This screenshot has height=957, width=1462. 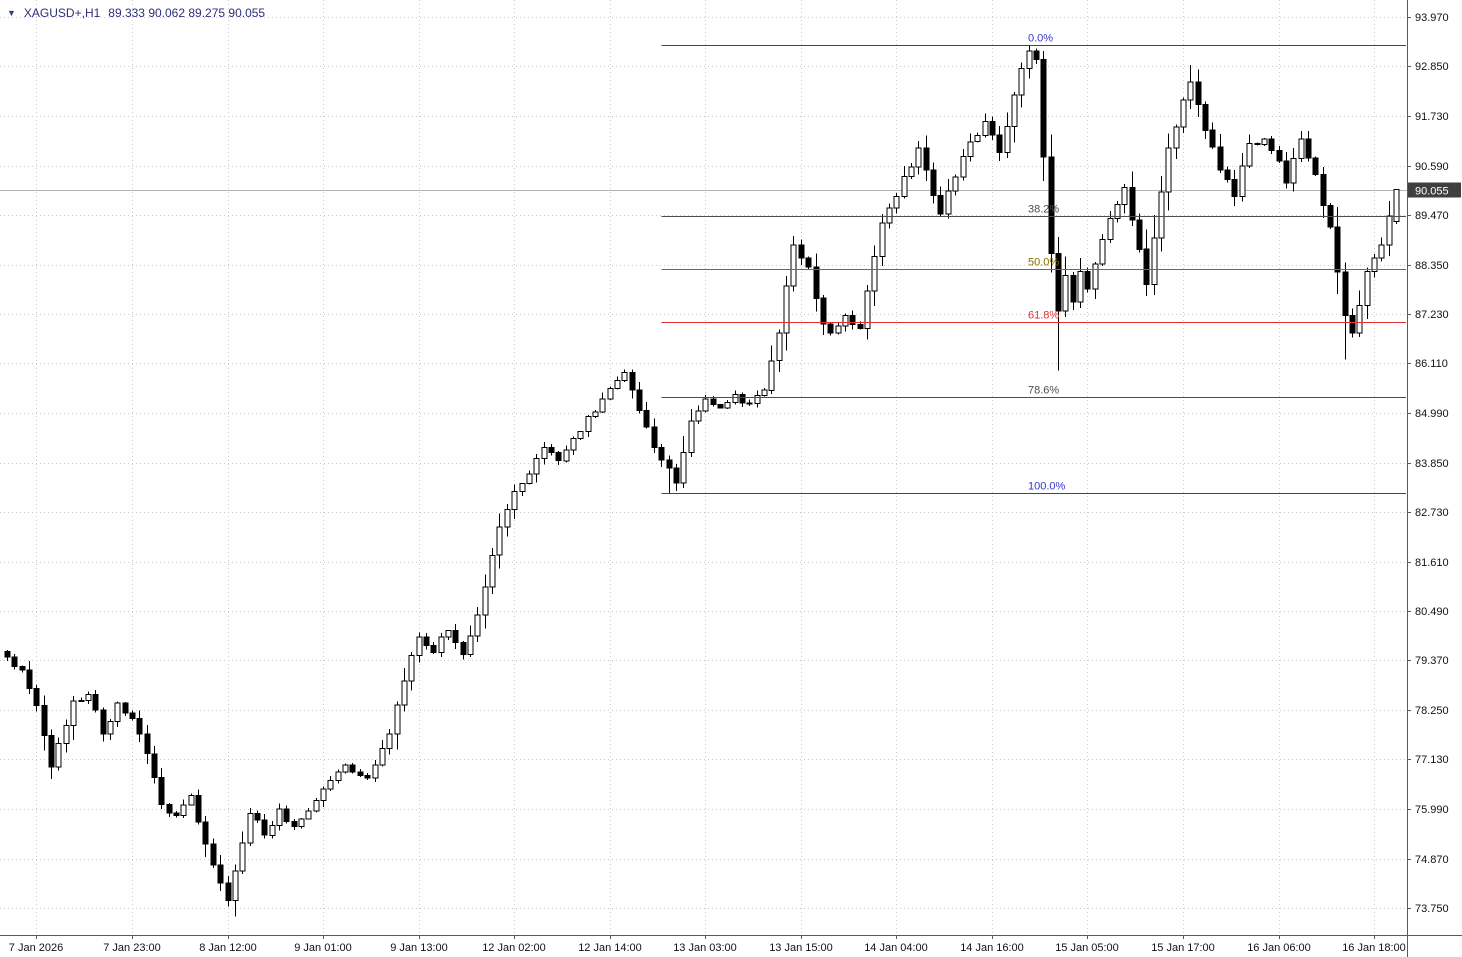 What do you see at coordinates (187, 13) in the screenshot?
I see `quote-ohlc-values: 89.333 90.062 89.275 90.055` at bounding box center [187, 13].